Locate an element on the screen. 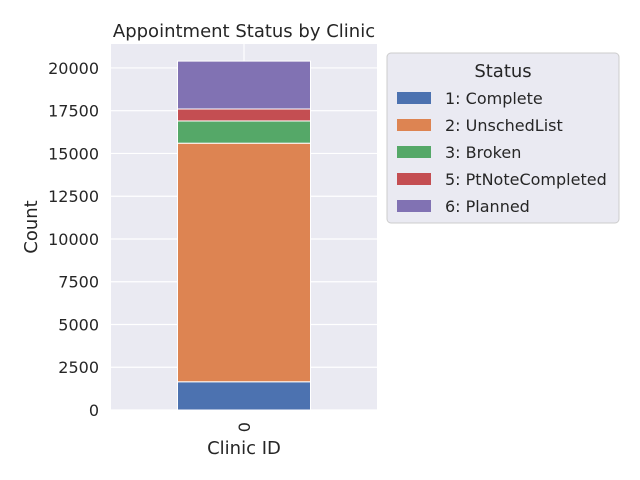 The height and width of the screenshot is (480, 640). bar-segment-5-ptnotecompleted is located at coordinates (244, 115).